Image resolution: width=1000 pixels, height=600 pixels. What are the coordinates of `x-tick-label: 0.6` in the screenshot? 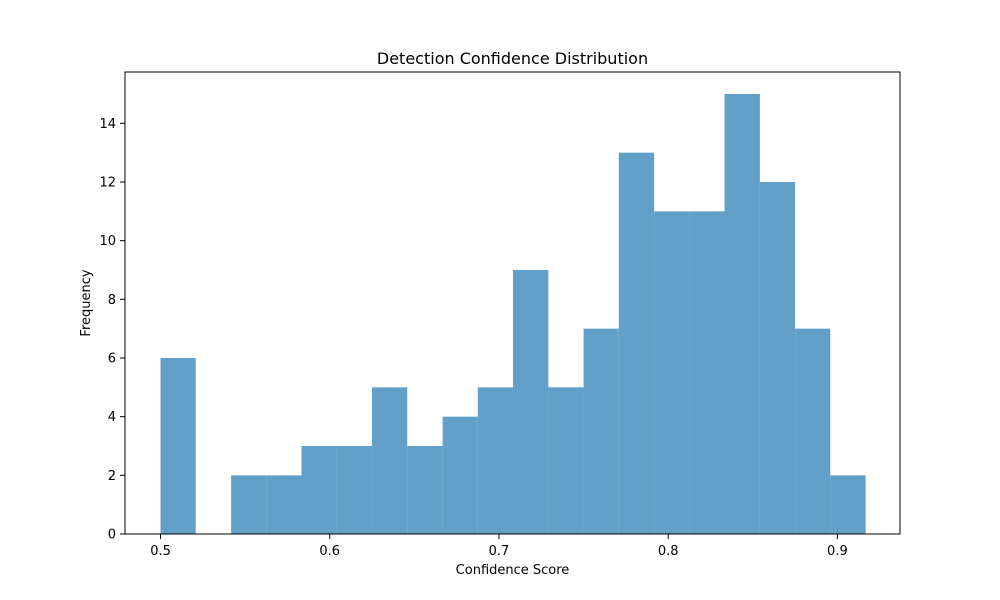 It's located at (329, 551).